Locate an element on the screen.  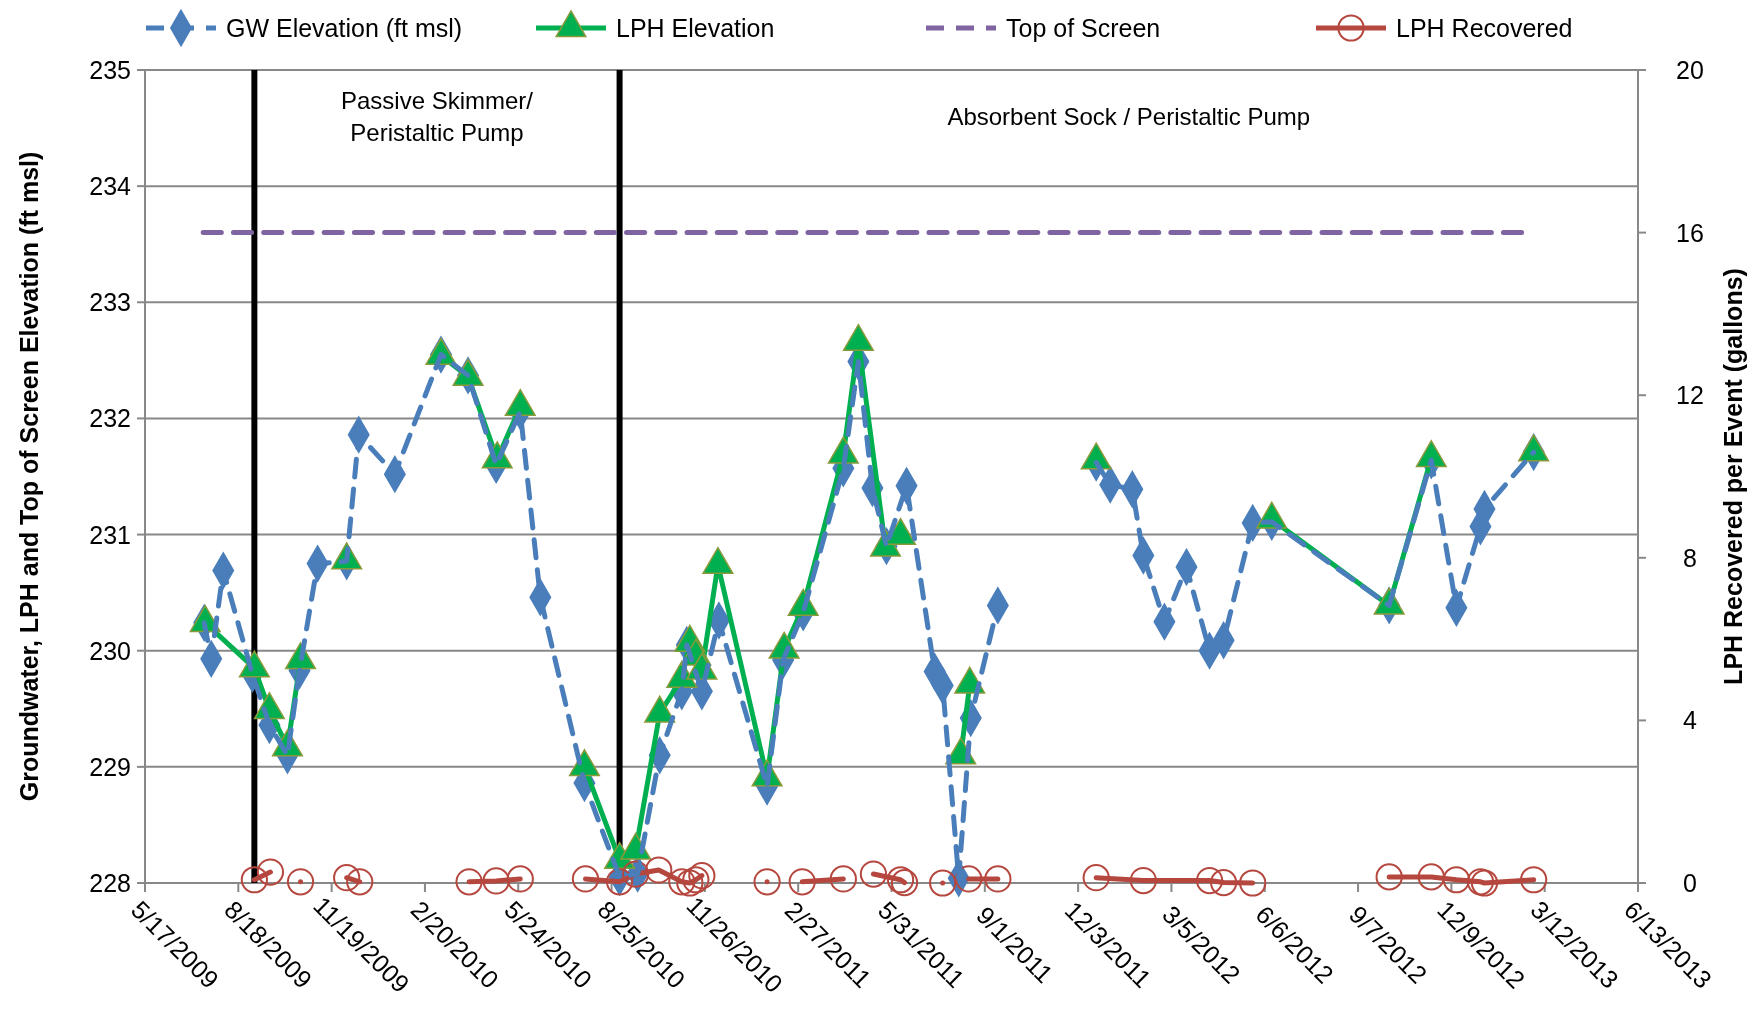
y-tick-label: 228 is located at coordinates (110, 883).